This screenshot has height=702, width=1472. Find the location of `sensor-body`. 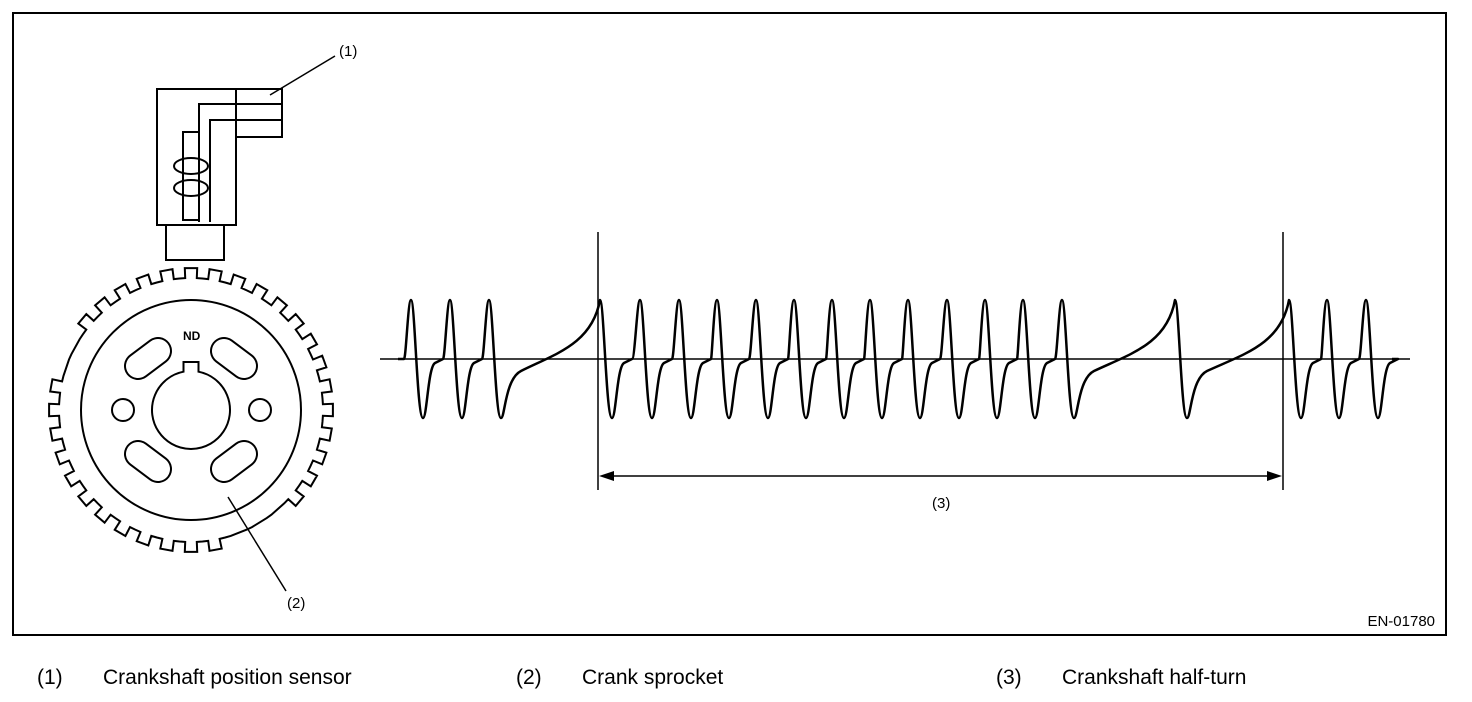

sensor-body is located at coordinates (196, 157).